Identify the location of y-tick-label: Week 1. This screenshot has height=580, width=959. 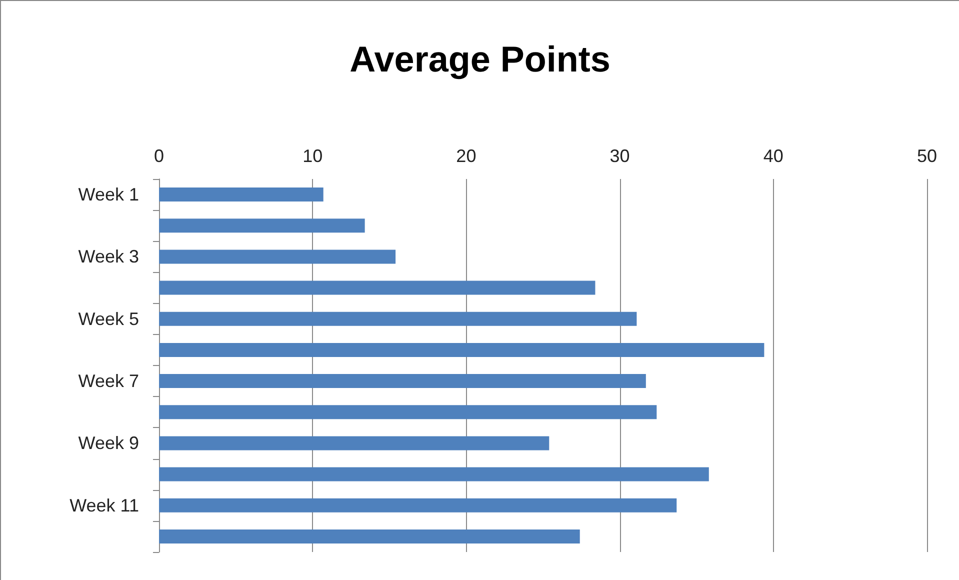
(108, 194).